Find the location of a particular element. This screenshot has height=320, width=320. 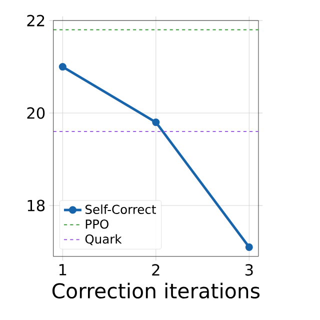

y-tick-label: 20 is located at coordinates (36, 113).